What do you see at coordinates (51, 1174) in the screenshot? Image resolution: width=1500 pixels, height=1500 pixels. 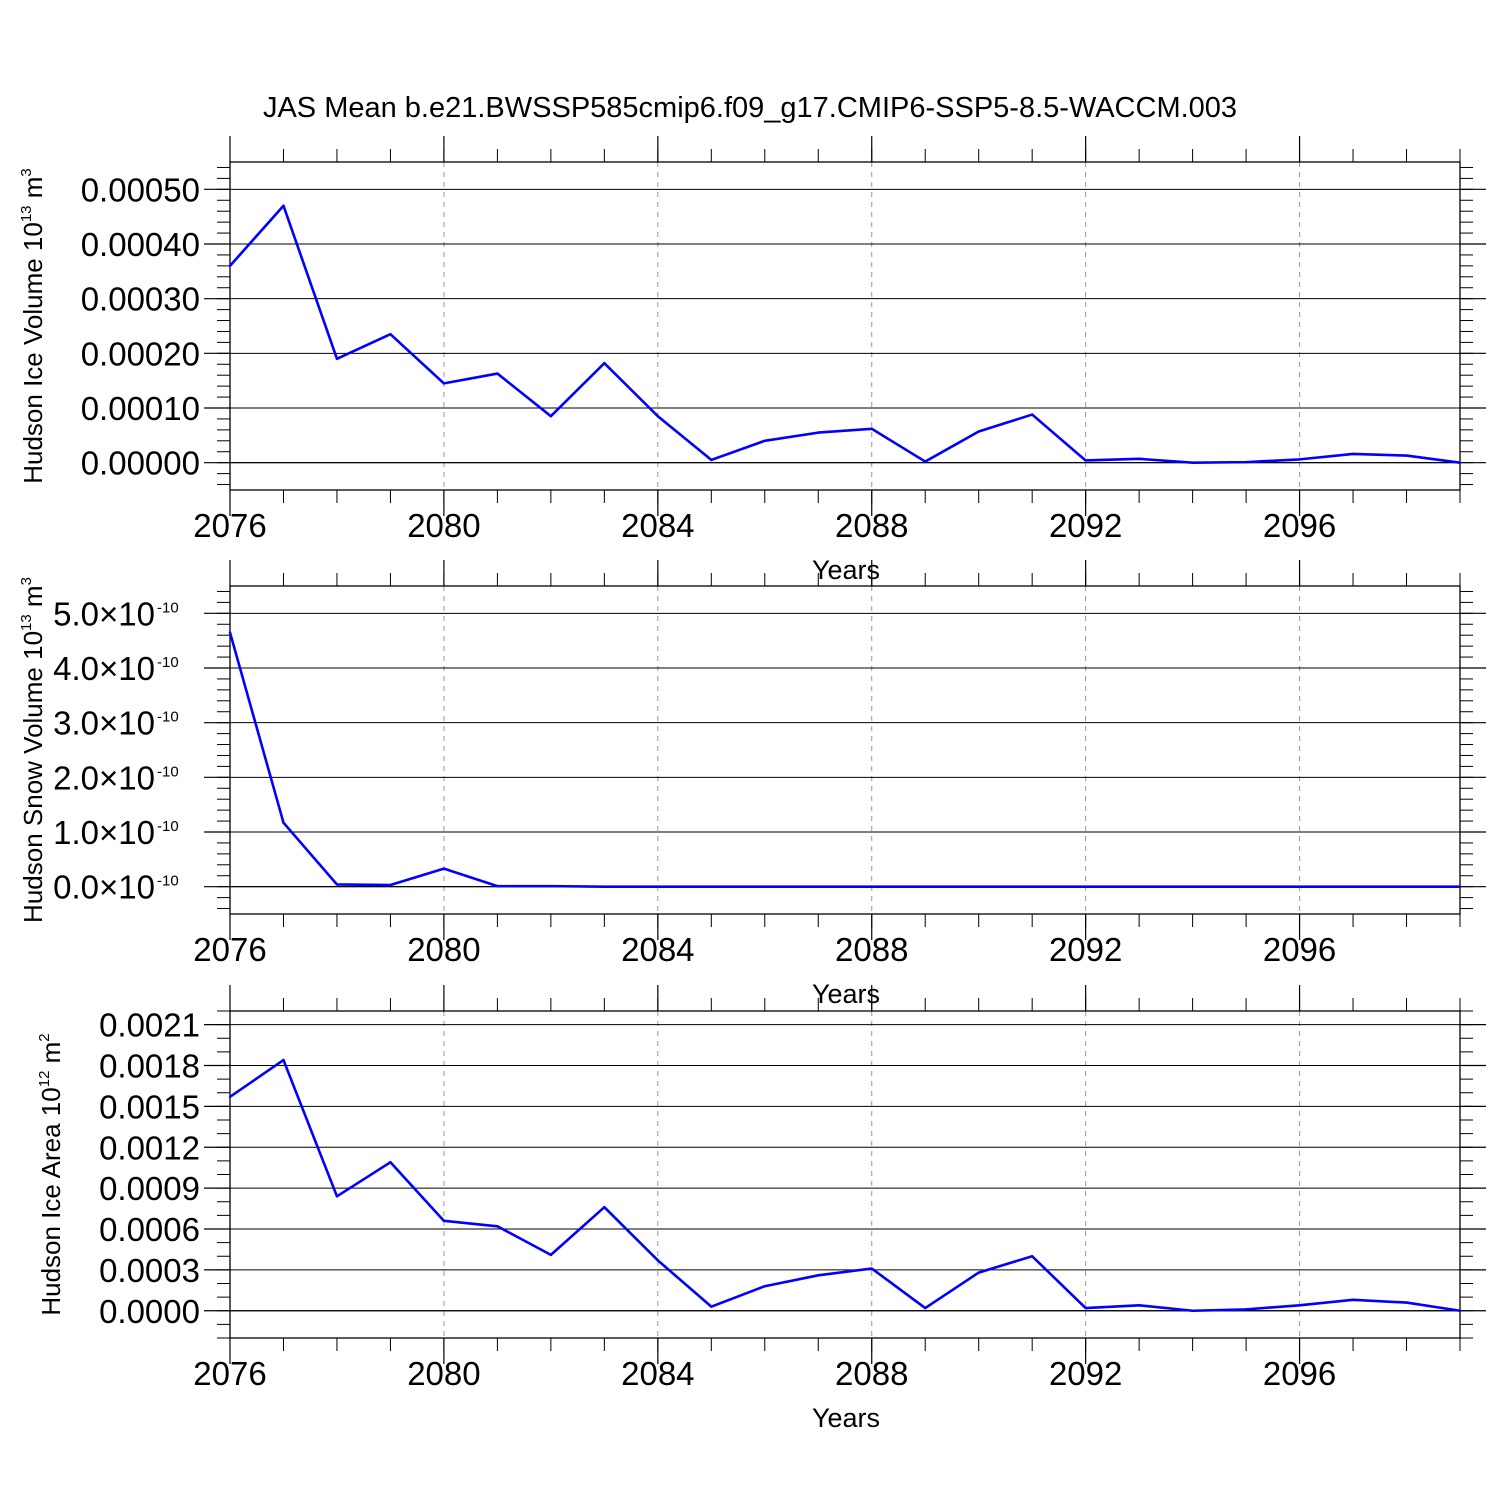 I see `y-axis-label: Hudson Ice Area 1012 m2` at bounding box center [51, 1174].